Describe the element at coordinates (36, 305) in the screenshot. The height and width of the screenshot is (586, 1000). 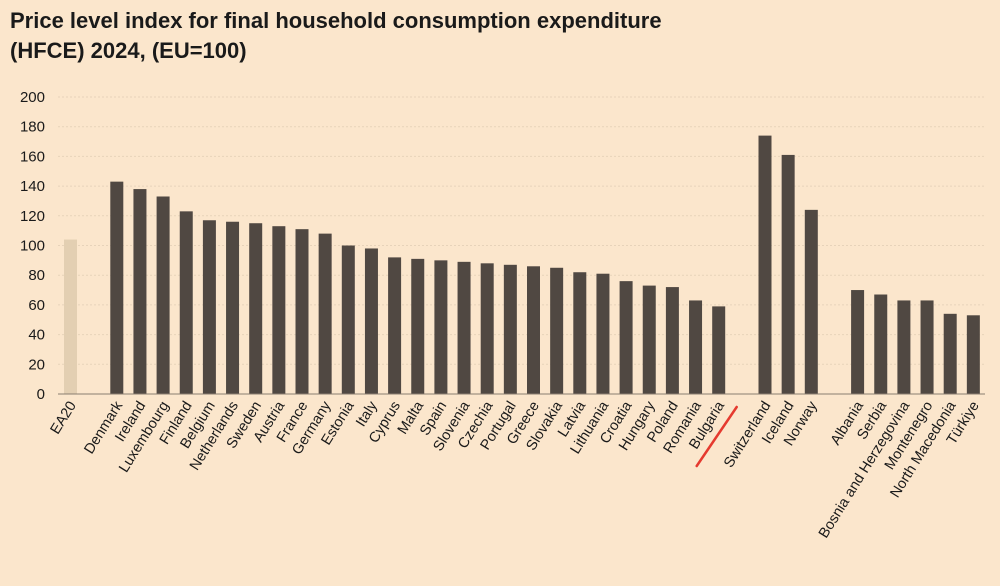
I see `y-tick-label: 60` at that location.